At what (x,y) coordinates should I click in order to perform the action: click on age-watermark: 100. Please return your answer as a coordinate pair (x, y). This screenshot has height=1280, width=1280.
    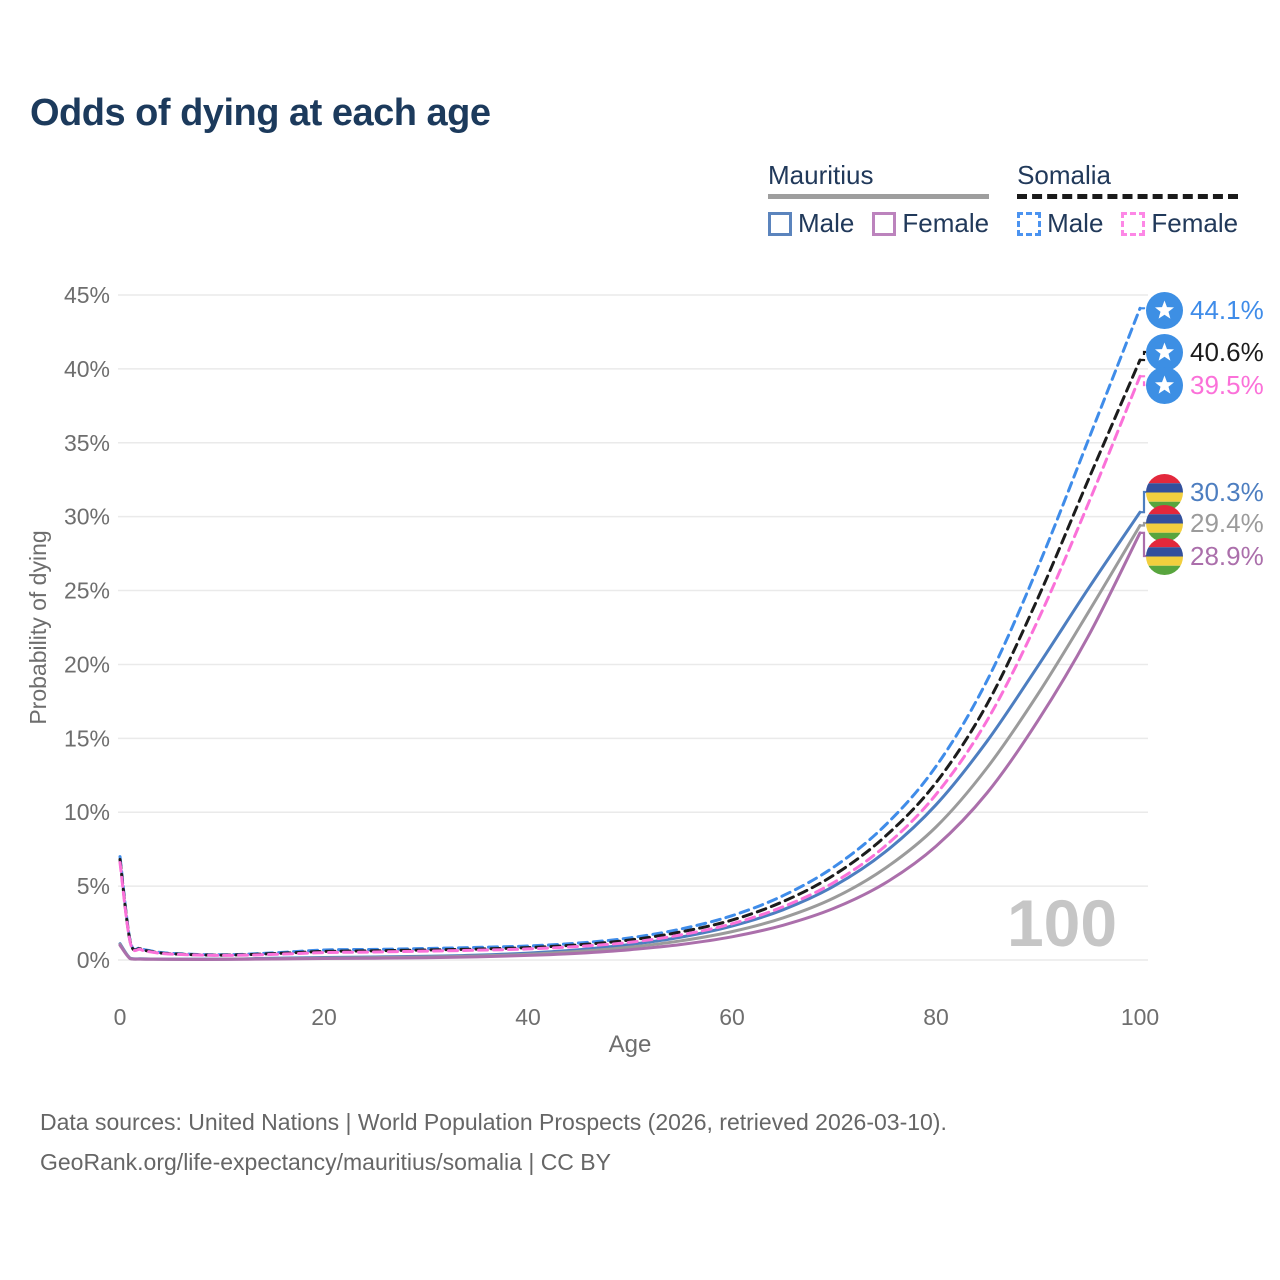
    Looking at the image, I should click on (1062, 923).